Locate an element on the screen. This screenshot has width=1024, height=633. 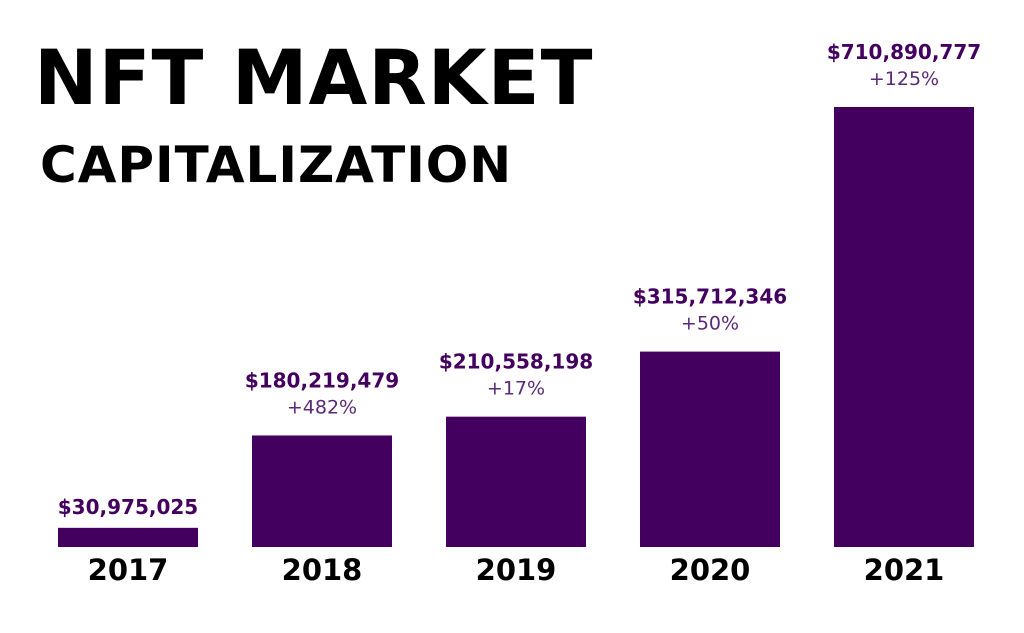
x-tick-label-2018: 2018 is located at coordinates (322, 570).